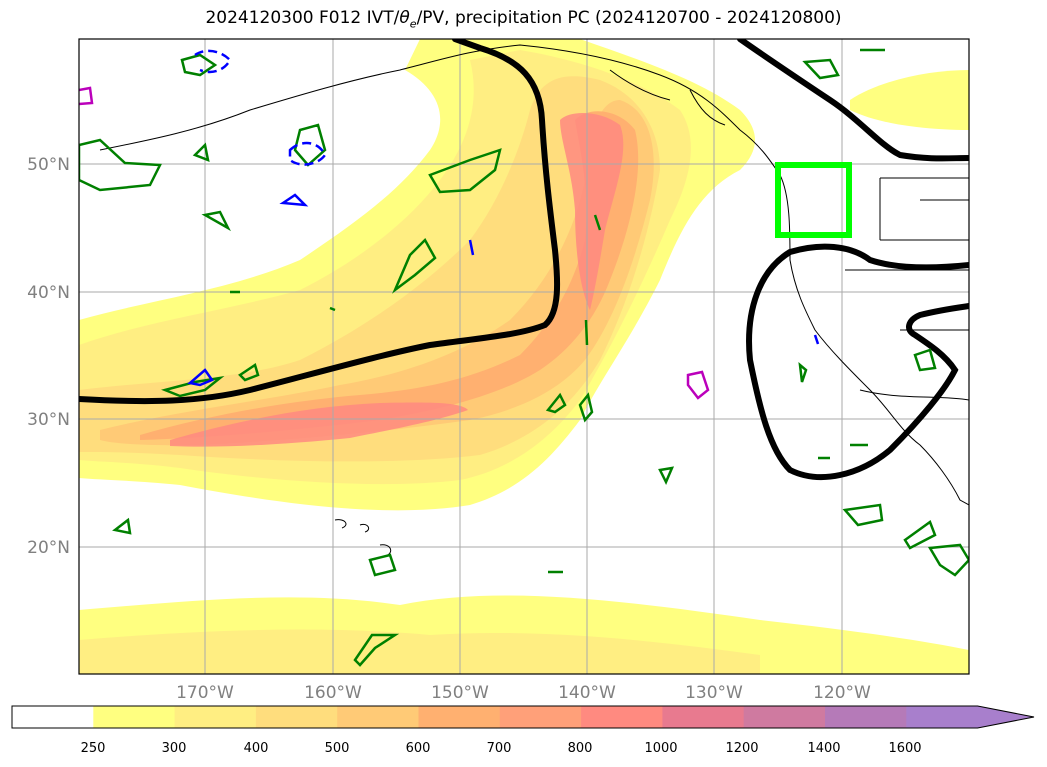 This screenshot has width=1047, height=767. Describe the element at coordinates (904, 748) in the screenshot. I see `colorbar-tick-label: 1600` at that location.